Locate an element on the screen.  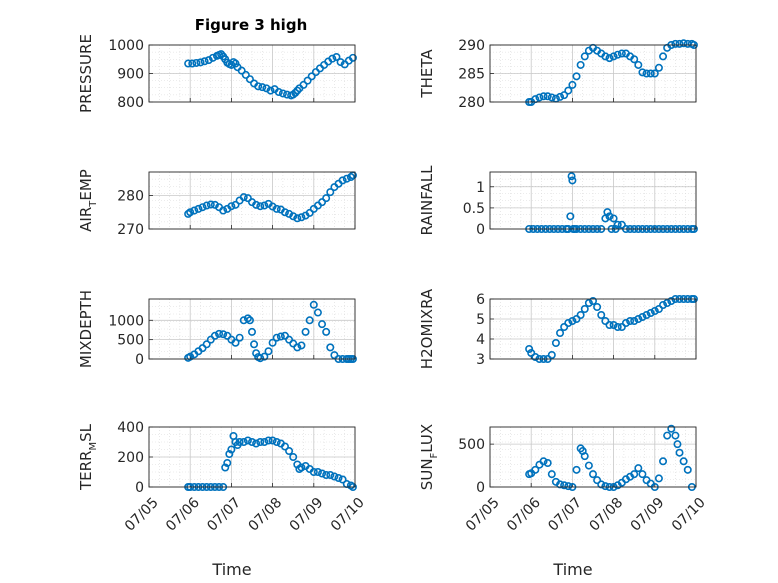
x-tick-label: 07/10 is located at coordinates (689, 515).